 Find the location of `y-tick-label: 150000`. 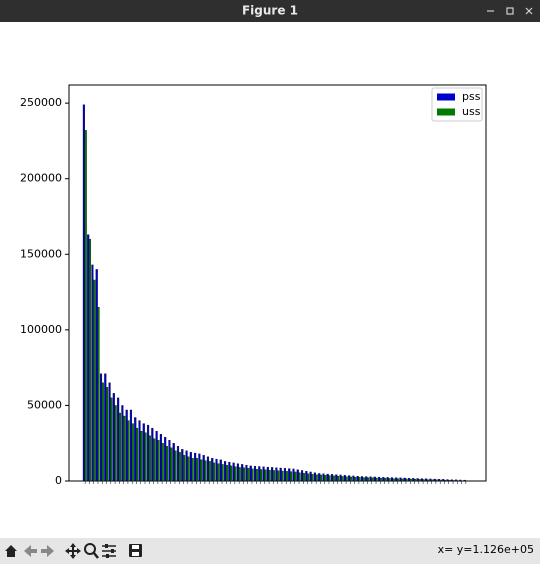

y-tick-label: 150000 is located at coordinates (41, 253).